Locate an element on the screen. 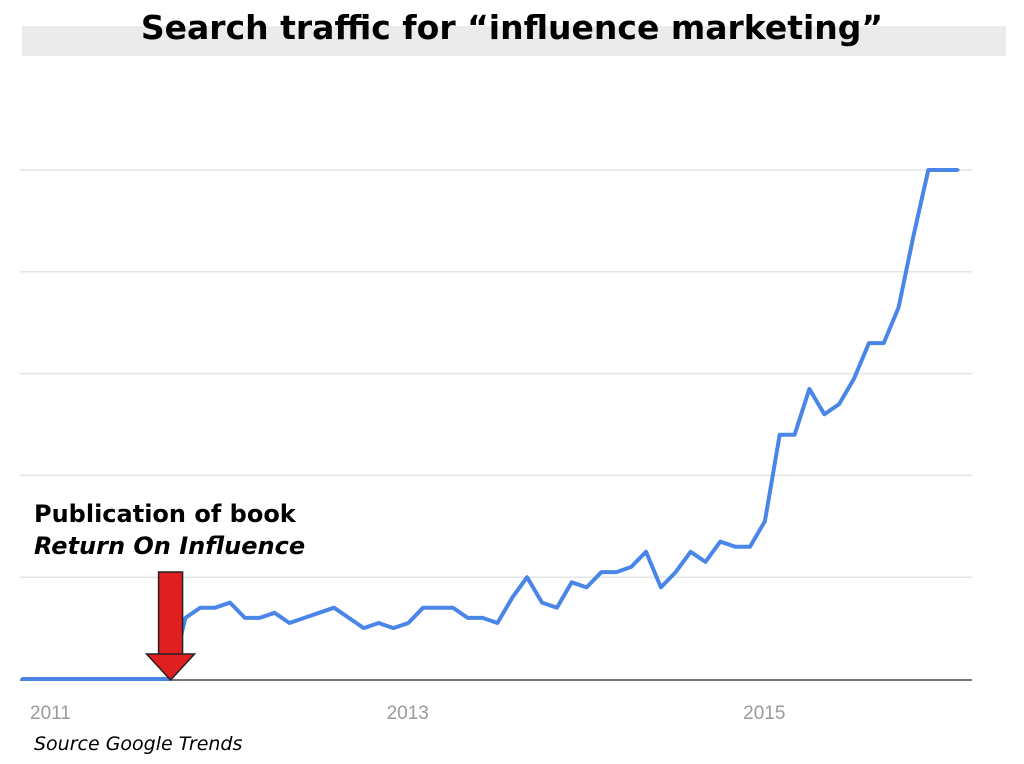 Image resolution: width=1024 pixels, height=764 pixels. x-tick-label: 2013 is located at coordinates (408, 713).